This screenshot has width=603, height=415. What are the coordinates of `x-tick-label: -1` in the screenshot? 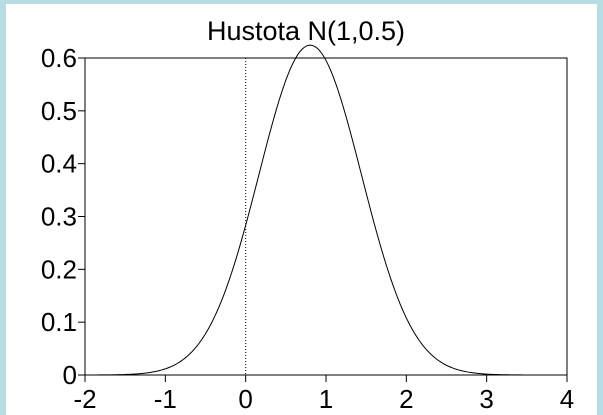 It's located at (165, 399).